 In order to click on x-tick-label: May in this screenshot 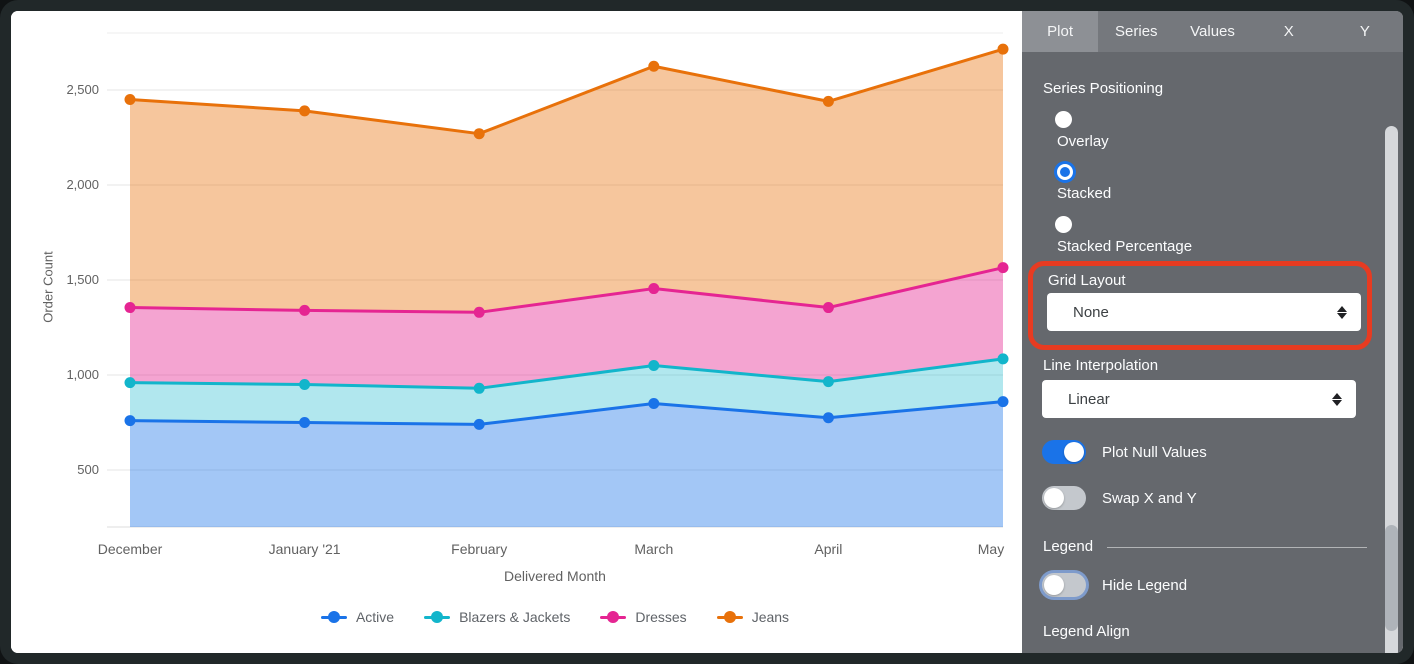, I will do `click(991, 549)`.